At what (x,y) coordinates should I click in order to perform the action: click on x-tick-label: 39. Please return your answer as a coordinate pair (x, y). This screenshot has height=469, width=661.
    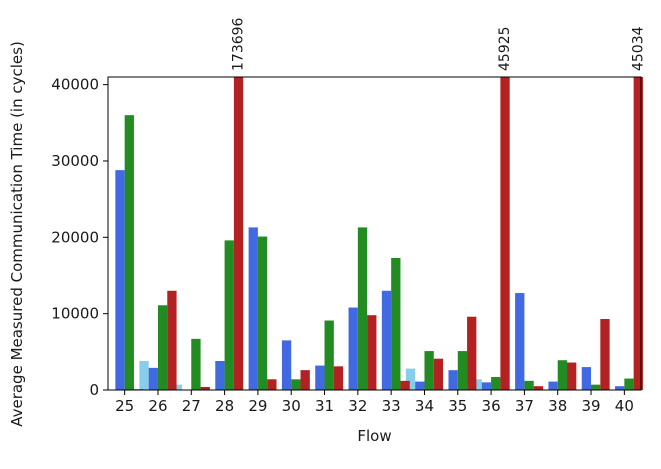
    Looking at the image, I should click on (590, 406).